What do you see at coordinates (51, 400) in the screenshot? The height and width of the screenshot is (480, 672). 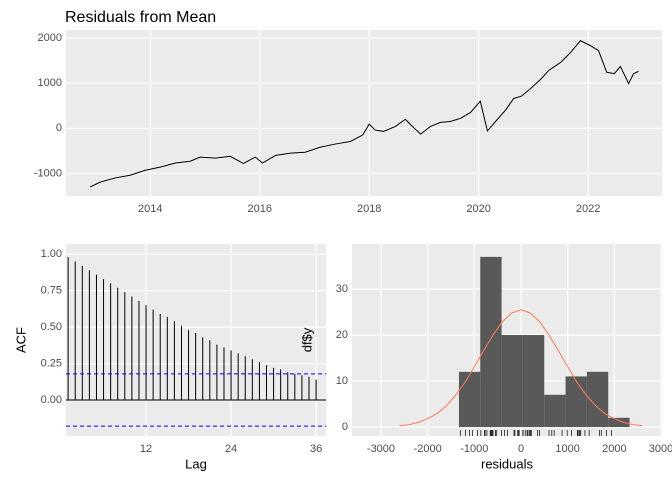 I see `y-tick-label: 0.00` at bounding box center [51, 400].